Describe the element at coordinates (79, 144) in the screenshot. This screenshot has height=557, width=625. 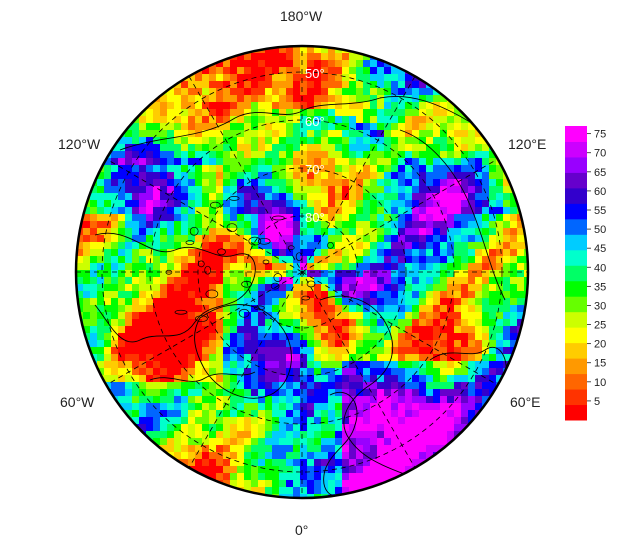
I see `lon-label-120w: 120°W` at that location.